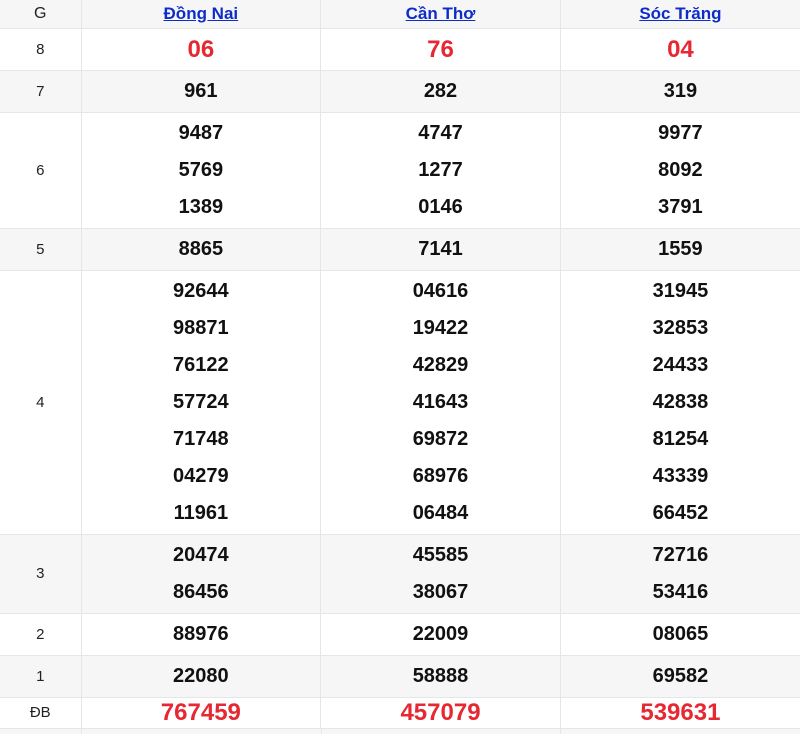 This screenshot has height=736, width=800. I want to click on prize-cell: 58888, so click(440, 676).